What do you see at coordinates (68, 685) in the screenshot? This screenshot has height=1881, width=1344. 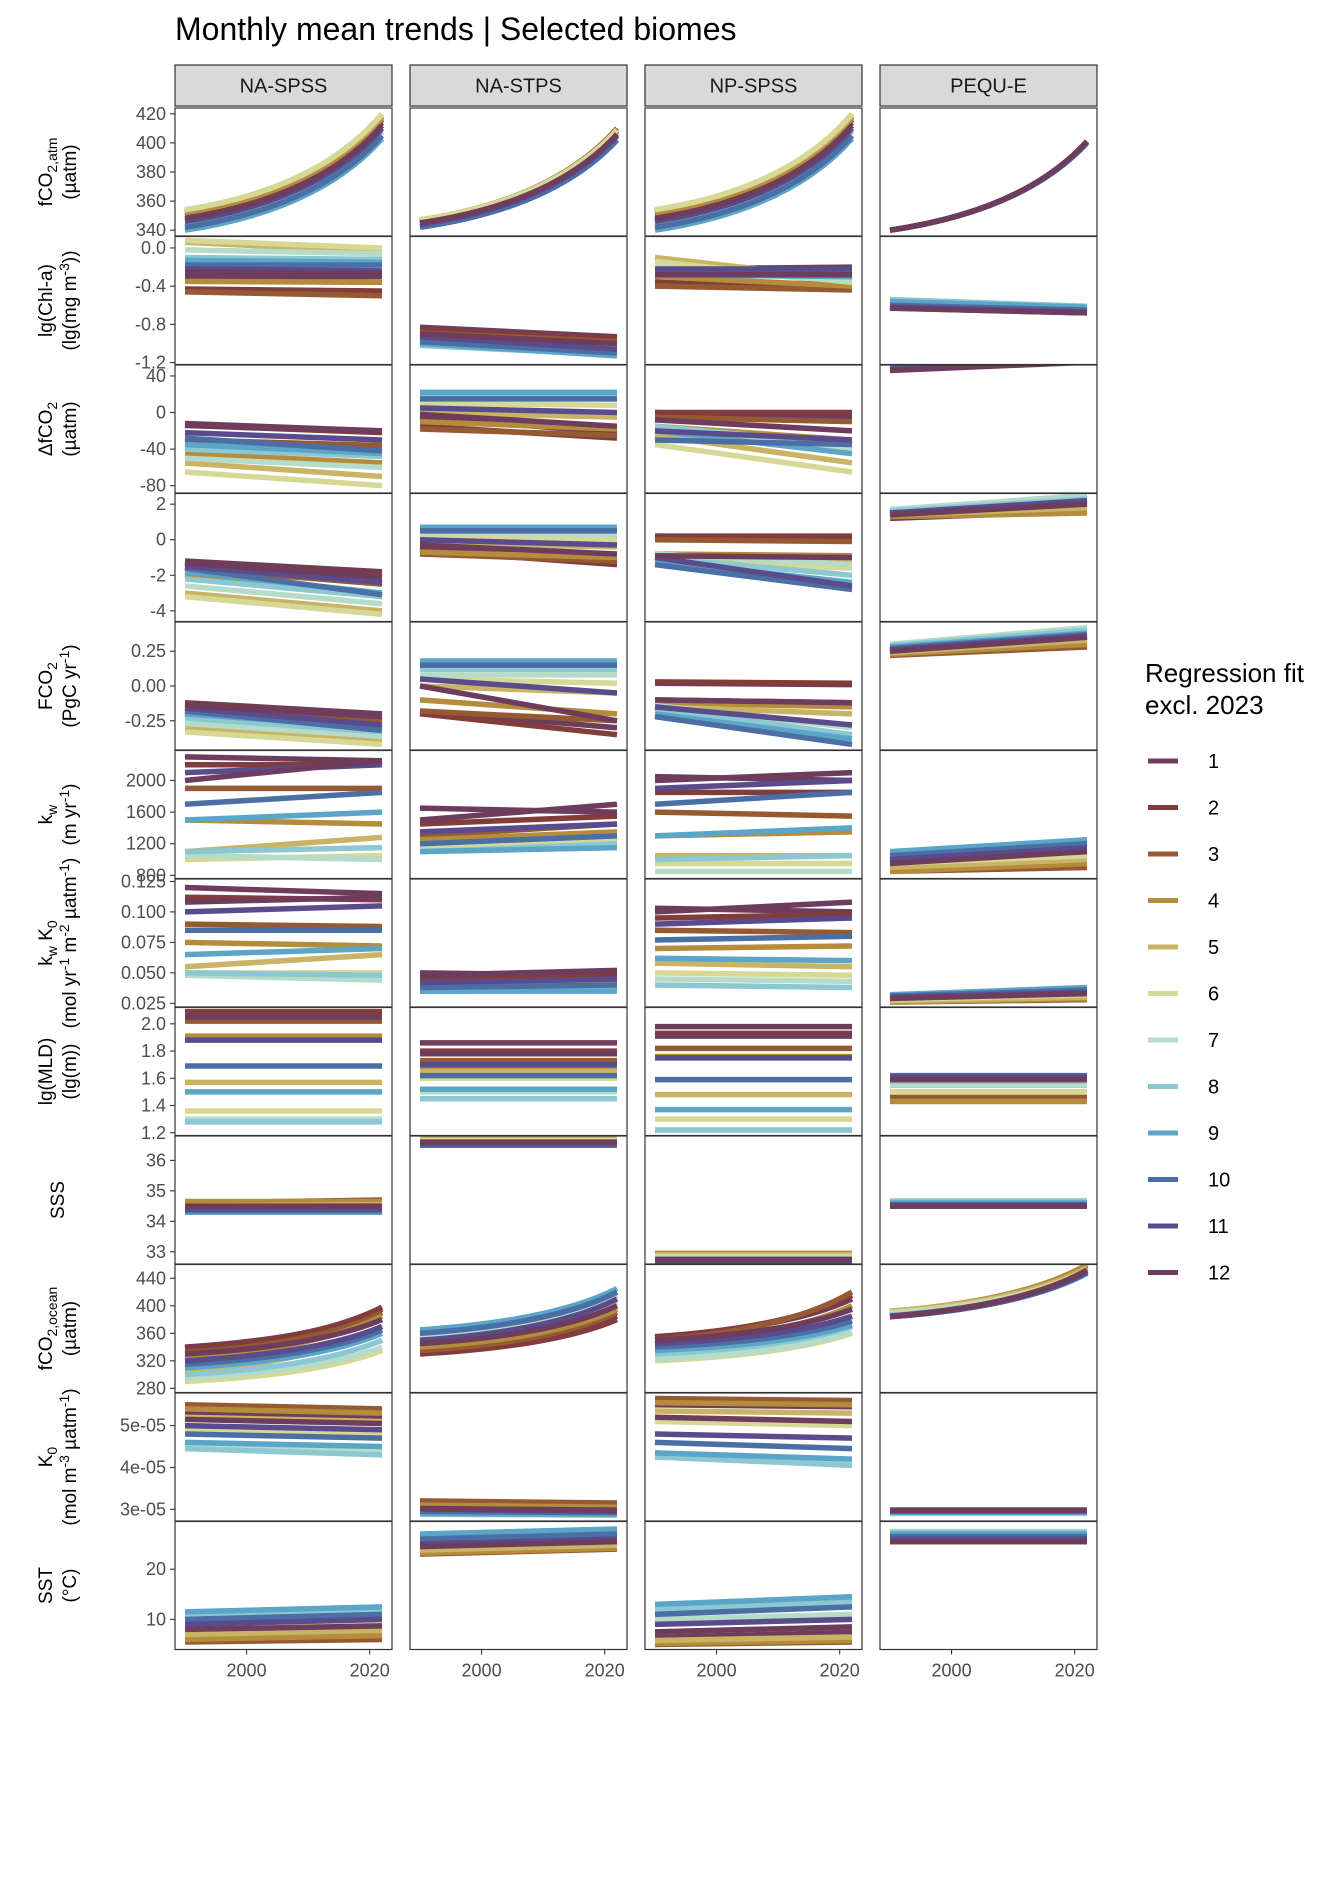 I see `y-axis-title-line: (PgC yr-1)` at bounding box center [68, 685].